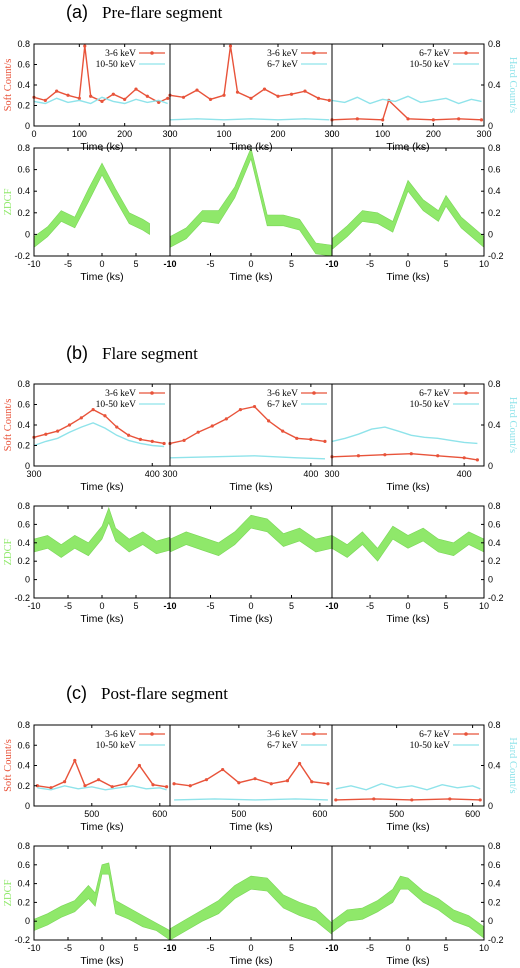 Image resolution: width=520 pixels, height=968 pixels. I want to click on x-tick-label: 300, so click(483, 134).